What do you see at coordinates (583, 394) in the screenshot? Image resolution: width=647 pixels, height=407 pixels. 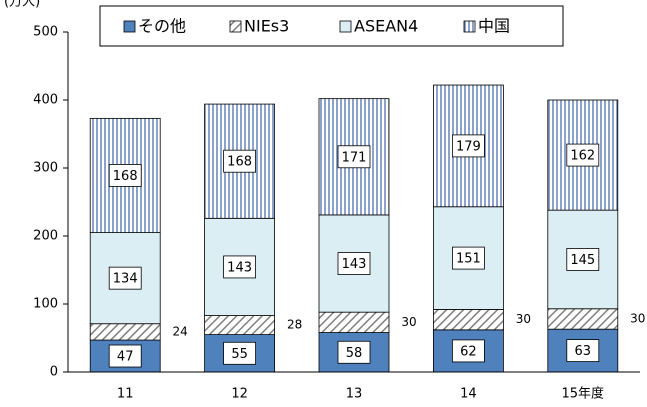 I see `x-tick-label: 15年度` at bounding box center [583, 394].